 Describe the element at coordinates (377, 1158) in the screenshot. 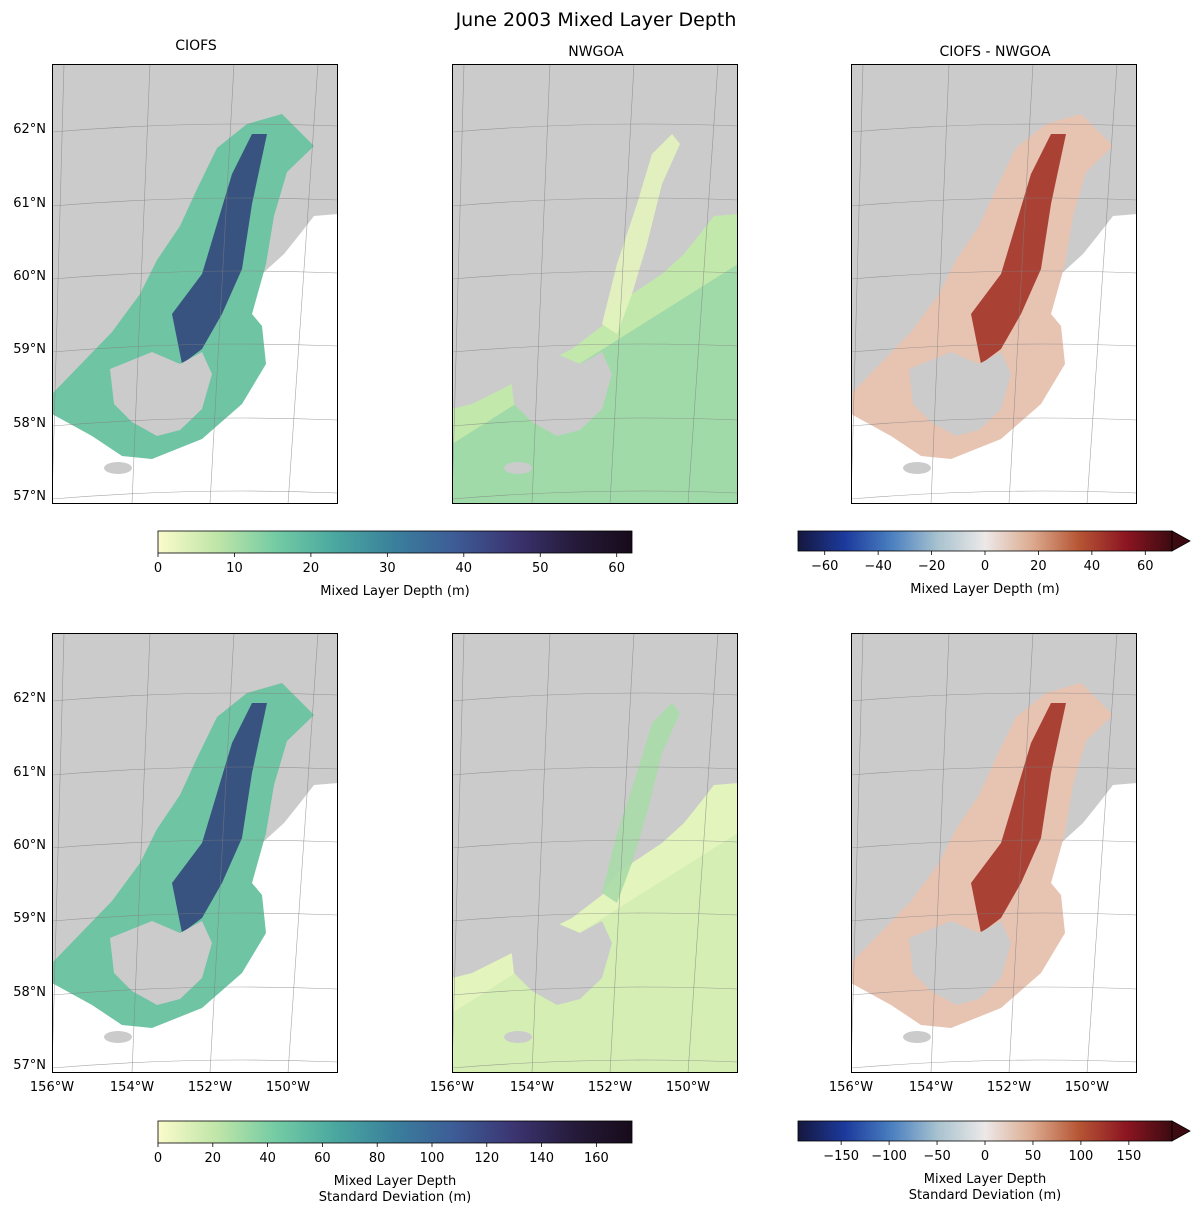

I see `colorbar-tick-label: 80` at that location.